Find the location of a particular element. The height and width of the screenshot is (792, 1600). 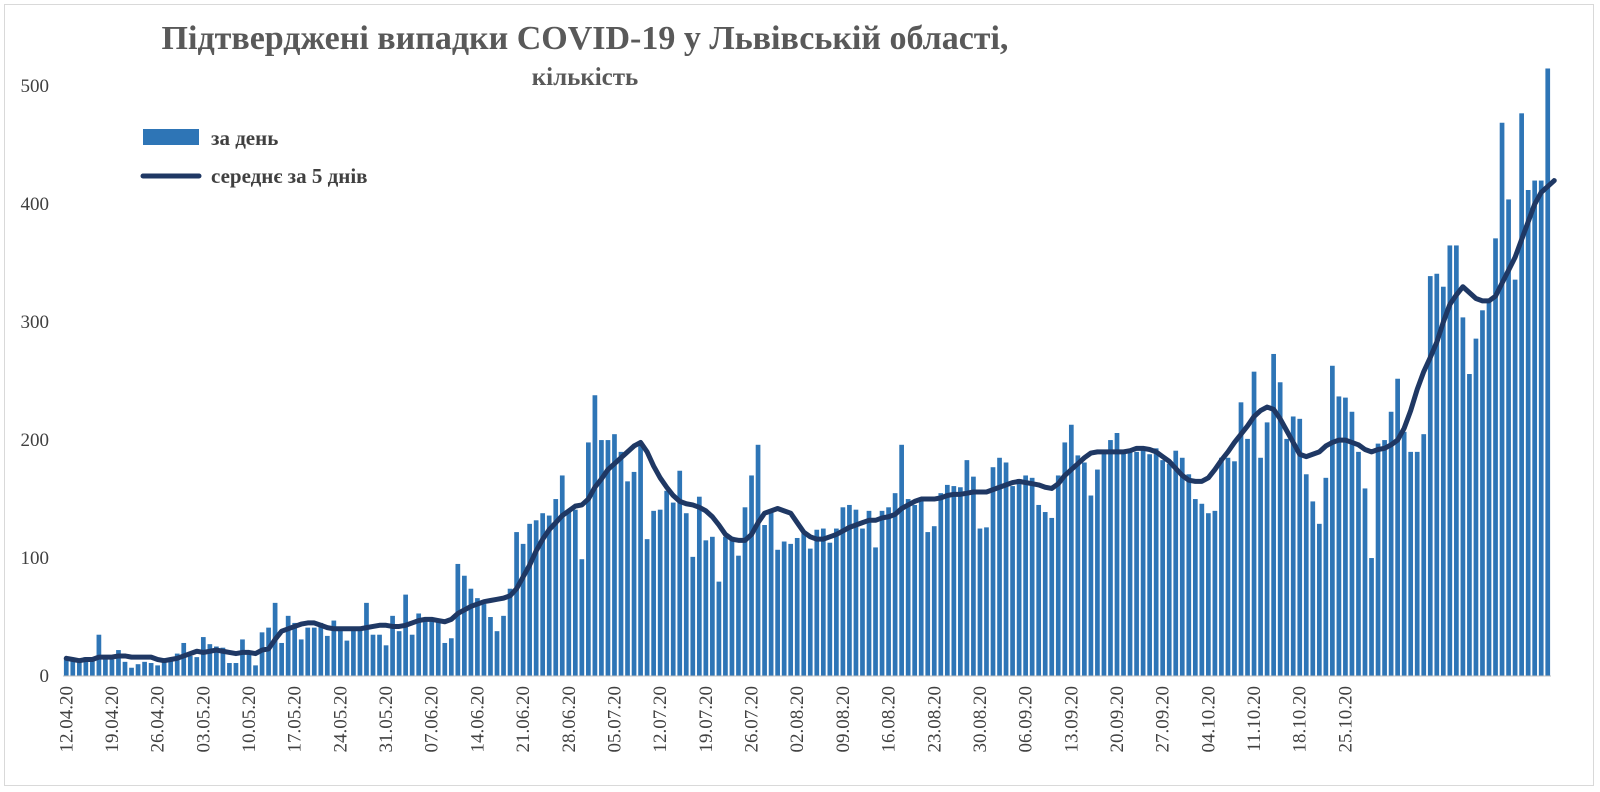

x-tick-label: 12.07.20 is located at coordinates (660, 719).